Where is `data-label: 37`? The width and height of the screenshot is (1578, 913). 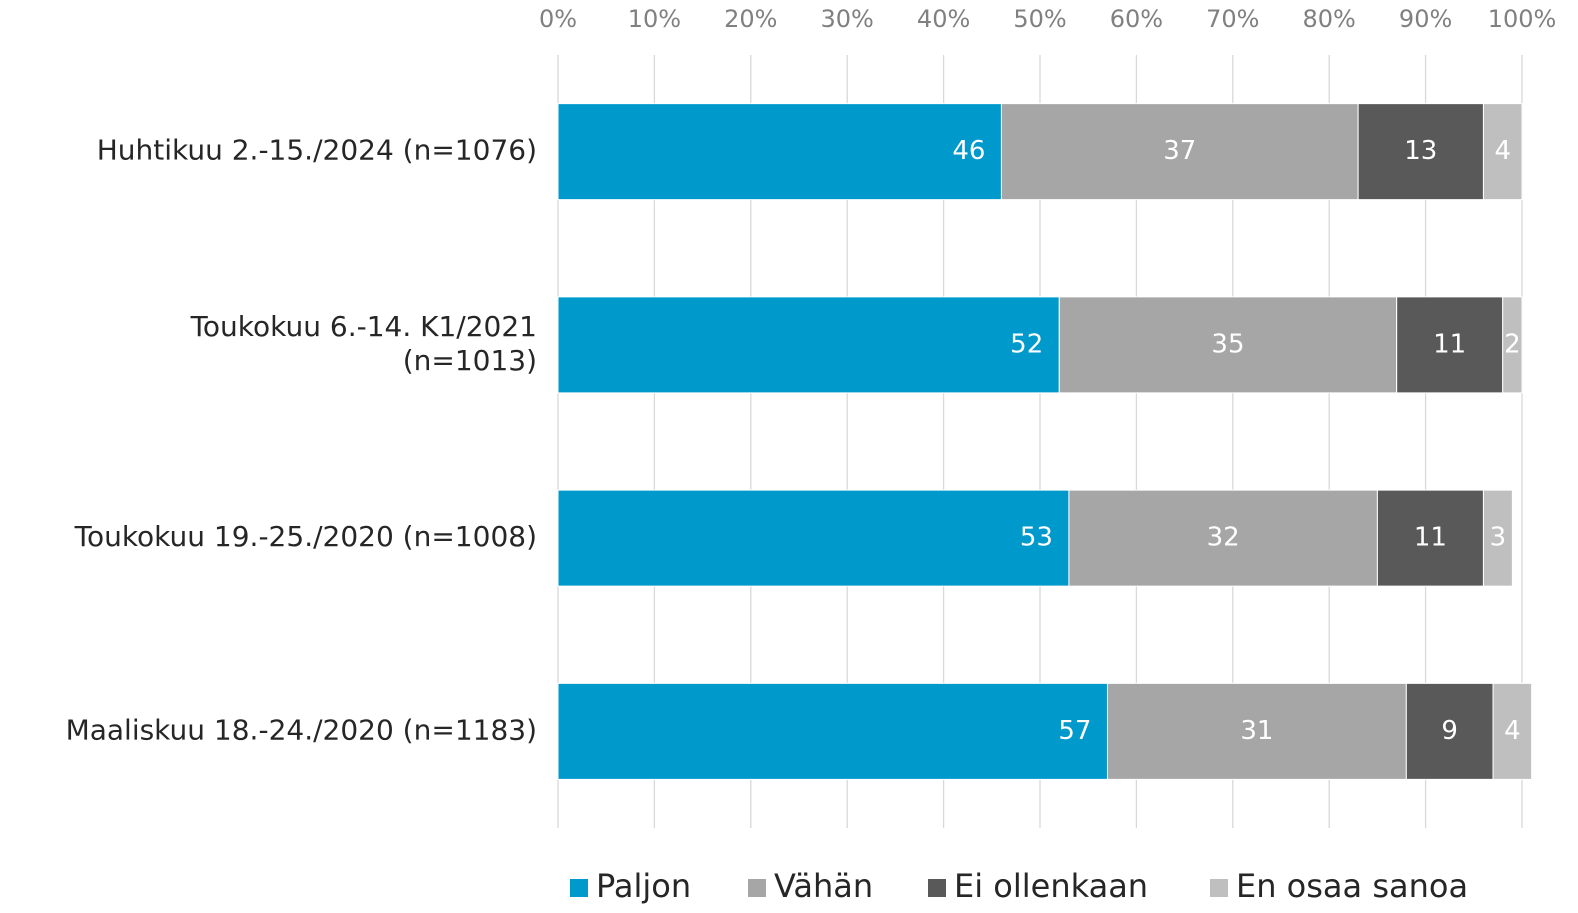
data-label: 37 is located at coordinates (1179, 151).